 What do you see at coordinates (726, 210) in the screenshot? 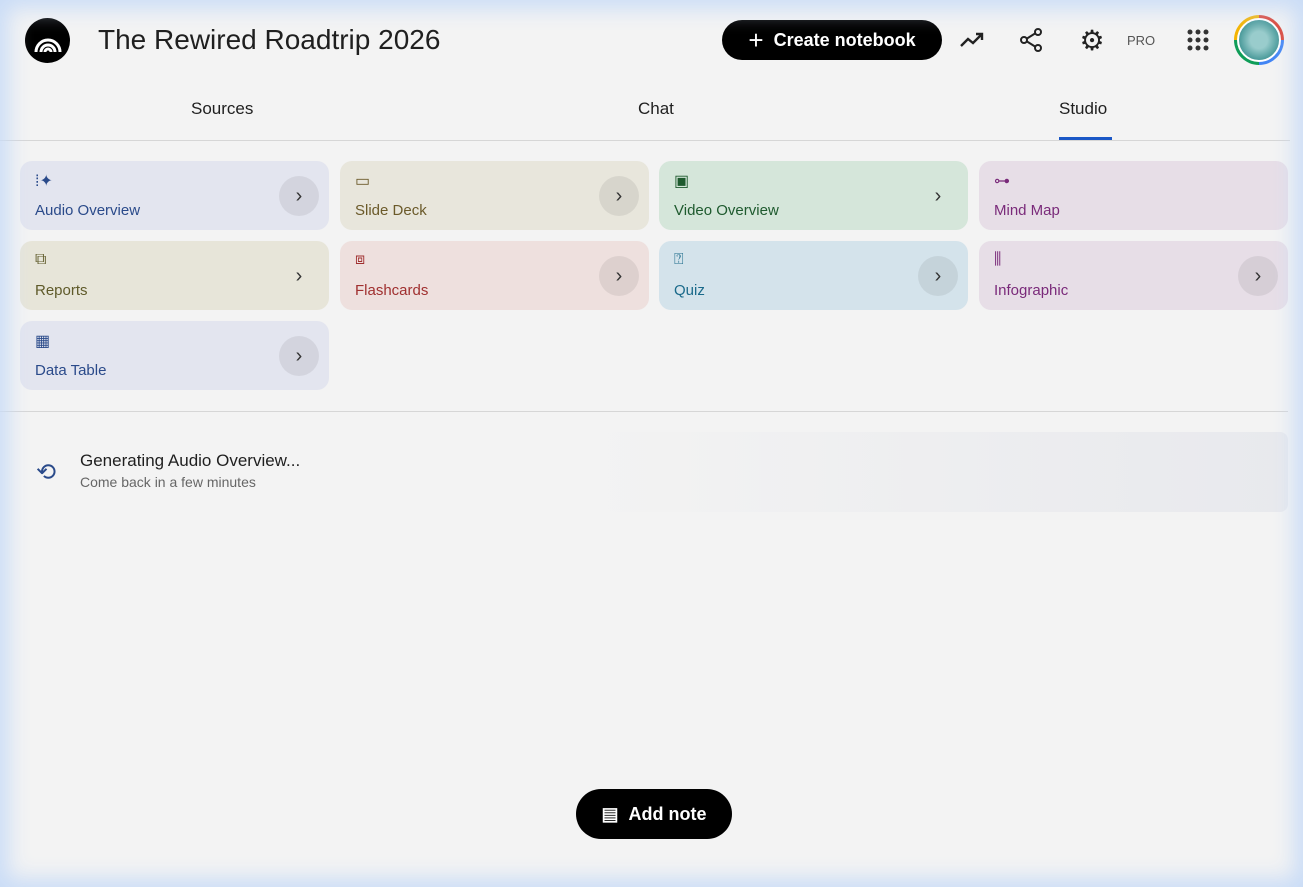
I see `tile-label: Video Overview` at bounding box center [726, 210].